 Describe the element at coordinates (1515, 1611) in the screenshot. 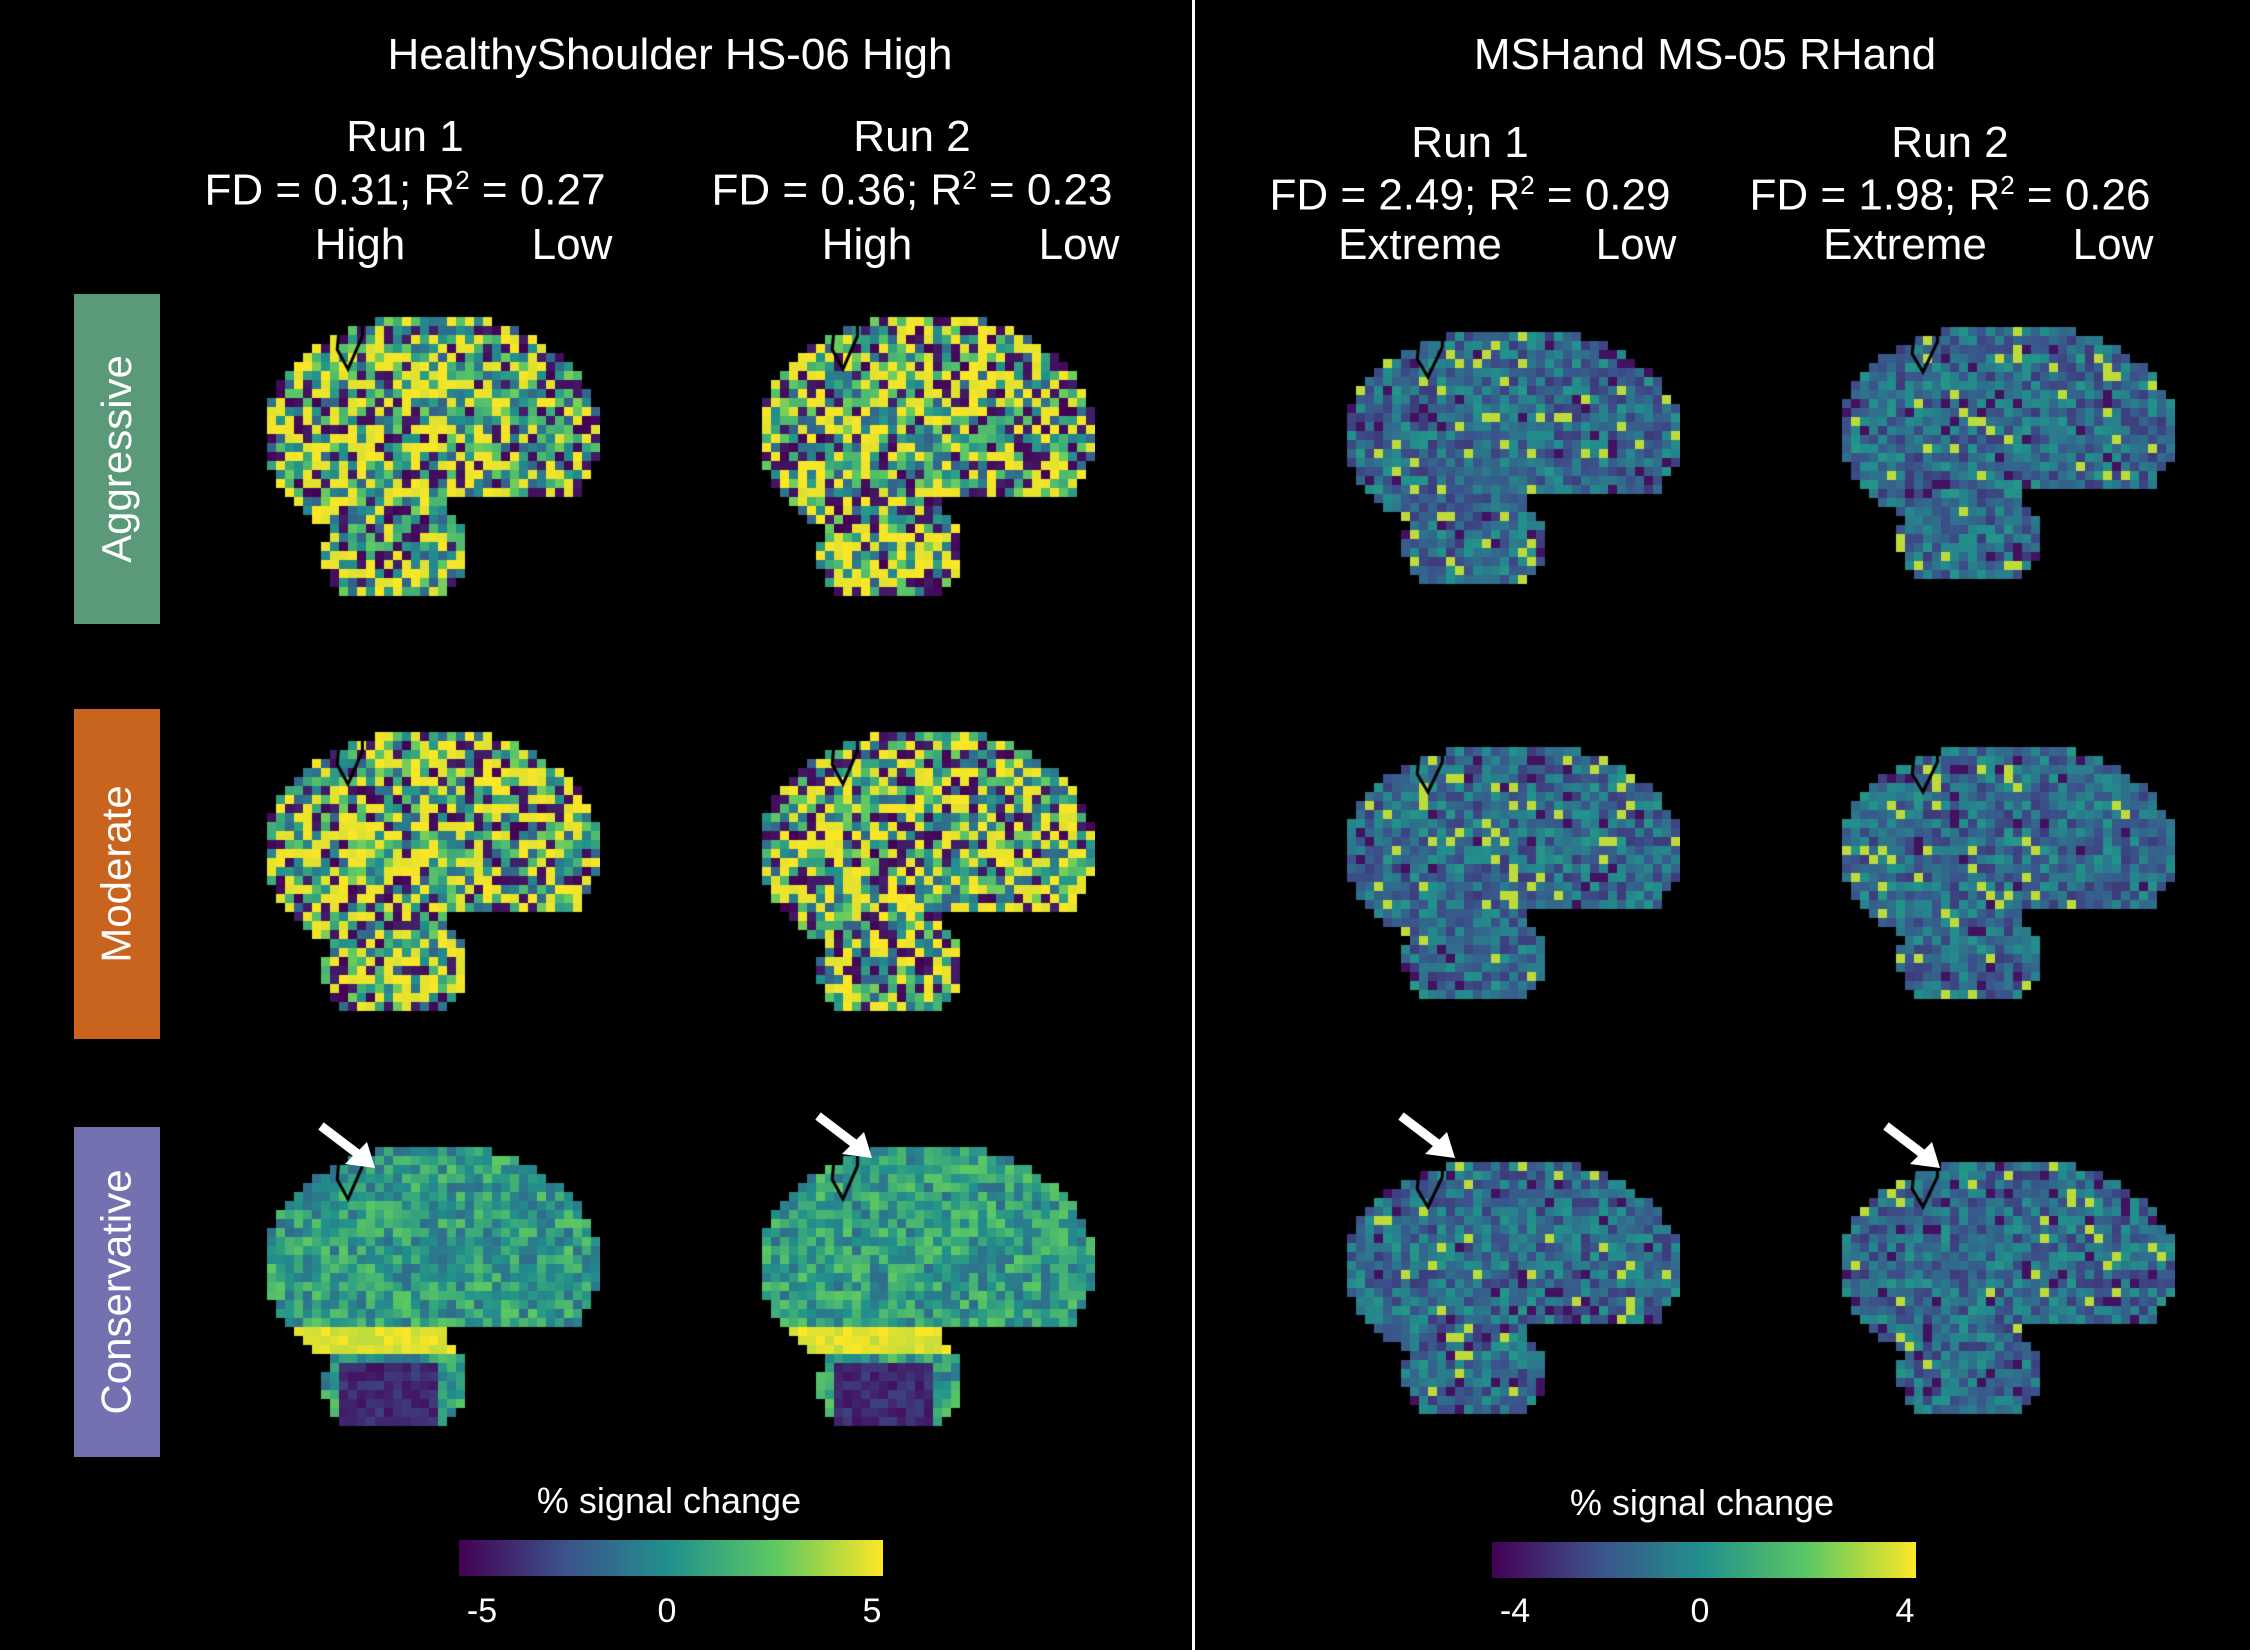

I see `colorbar-tick: -4` at that location.